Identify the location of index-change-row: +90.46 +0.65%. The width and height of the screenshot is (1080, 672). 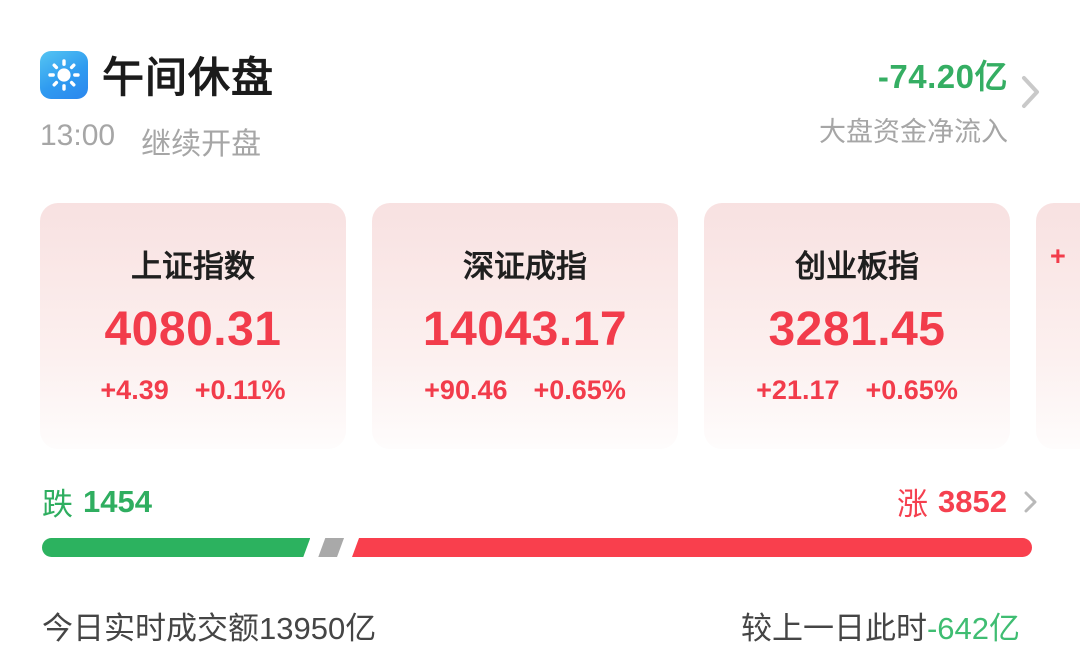
(525, 390).